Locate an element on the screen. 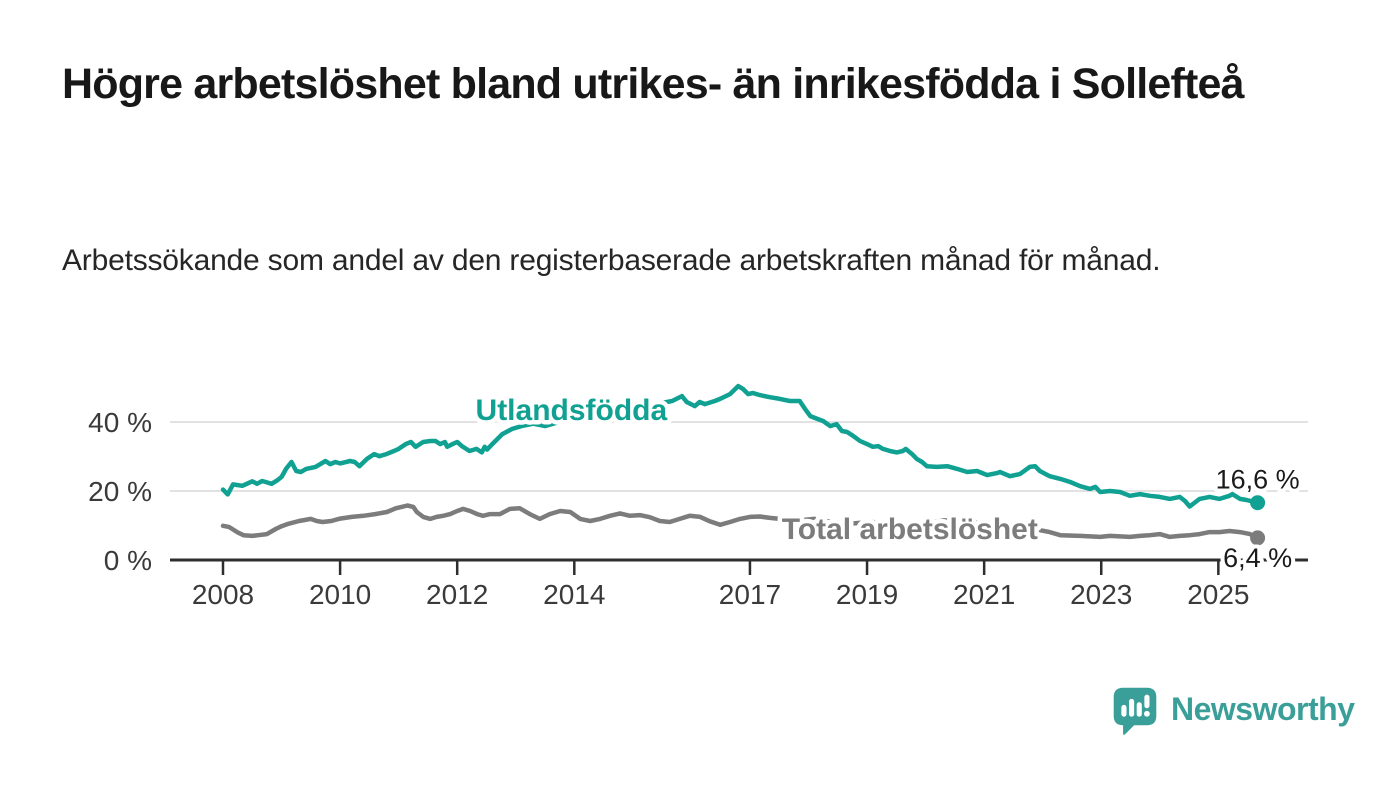 This screenshot has width=1400, height=794. newsworthy-bubble-chart-icon is located at coordinates (1135, 711).